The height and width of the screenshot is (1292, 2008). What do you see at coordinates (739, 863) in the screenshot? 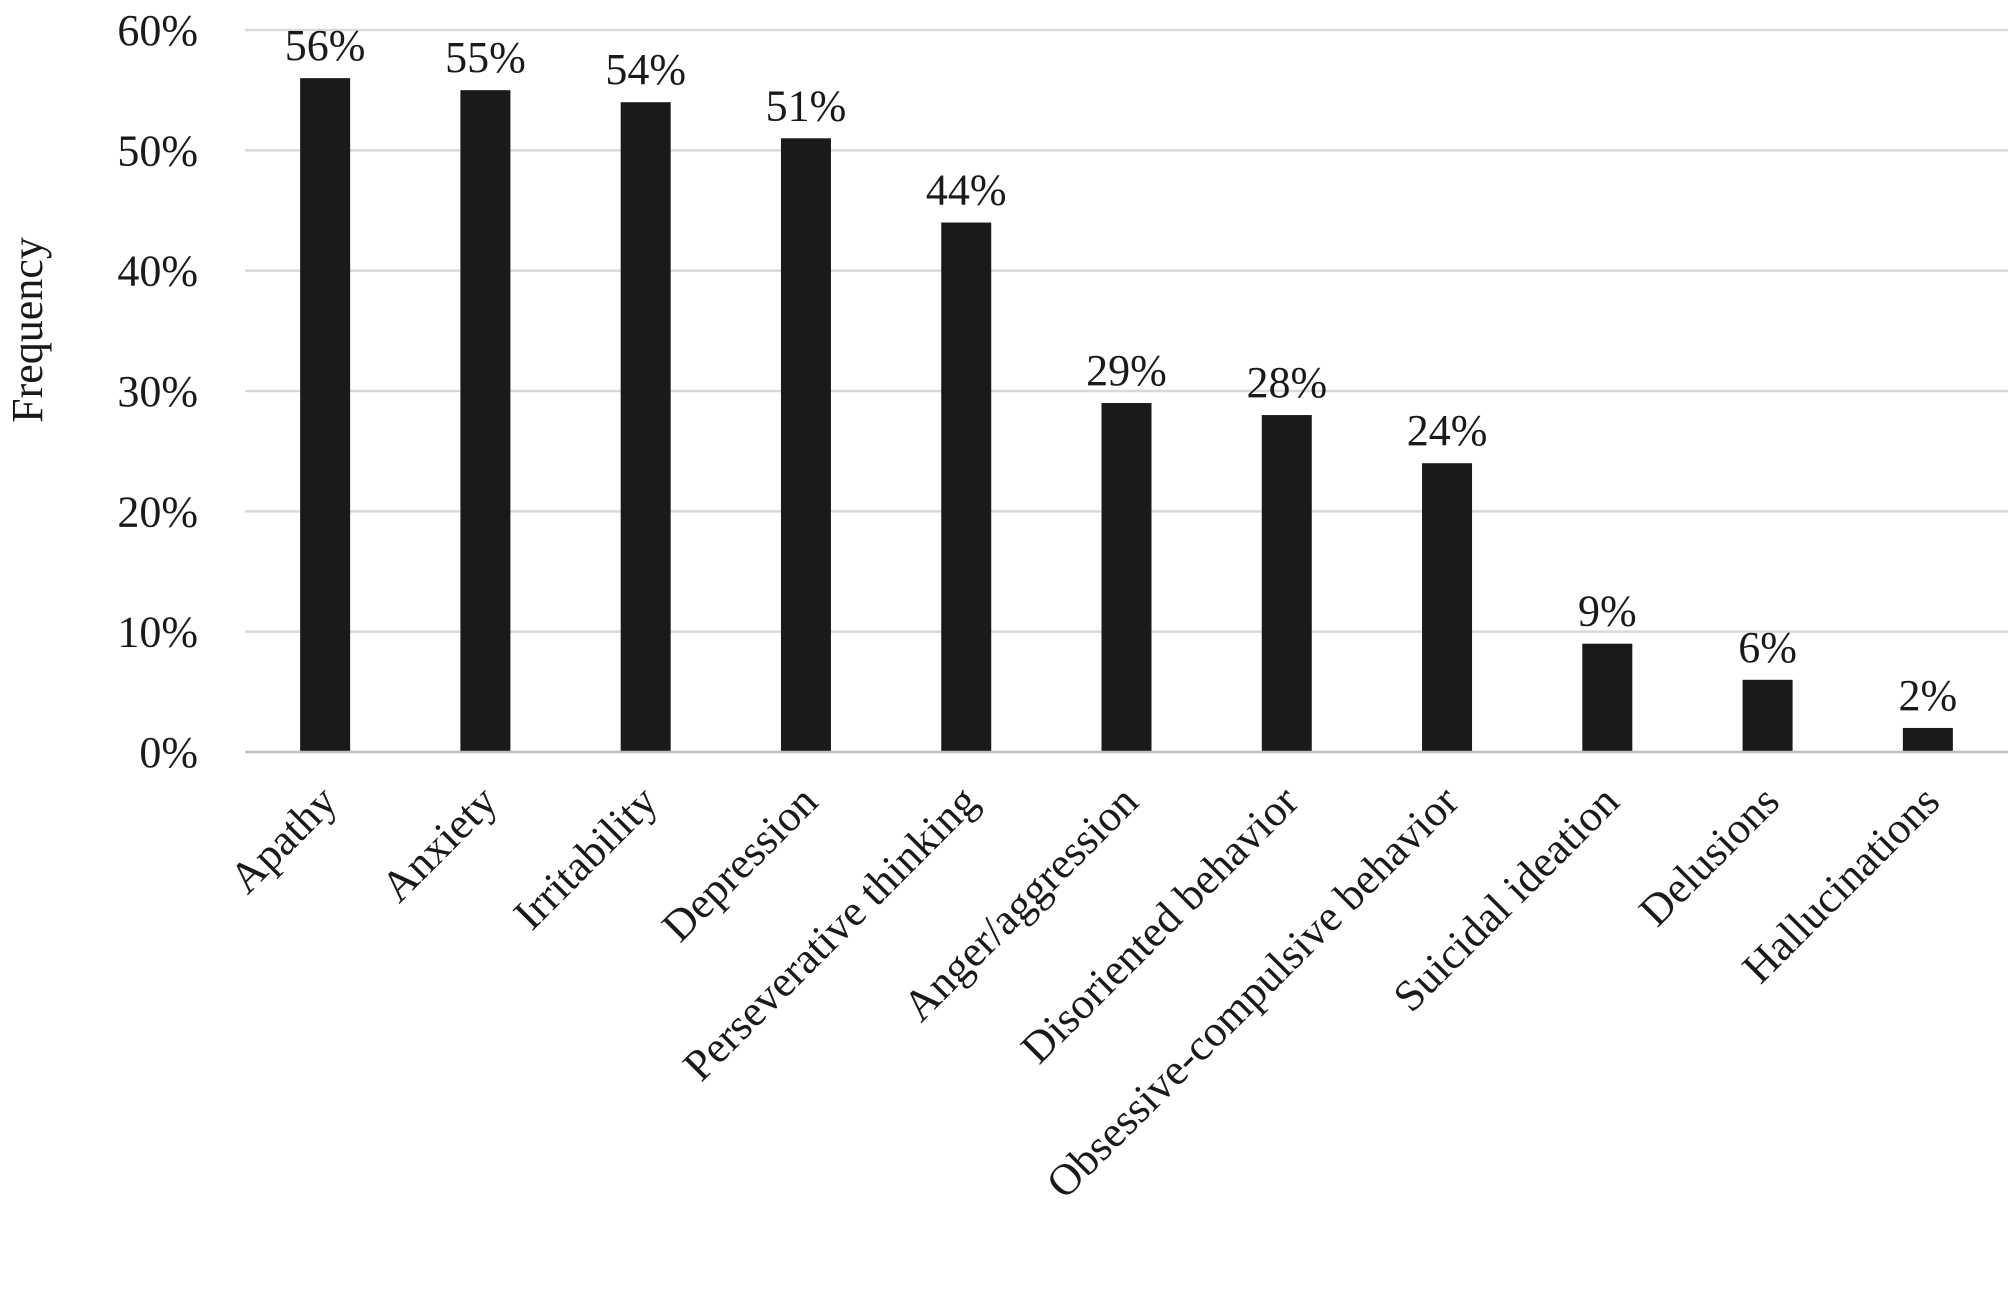
I see `category-label: Depression` at bounding box center [739, 863].